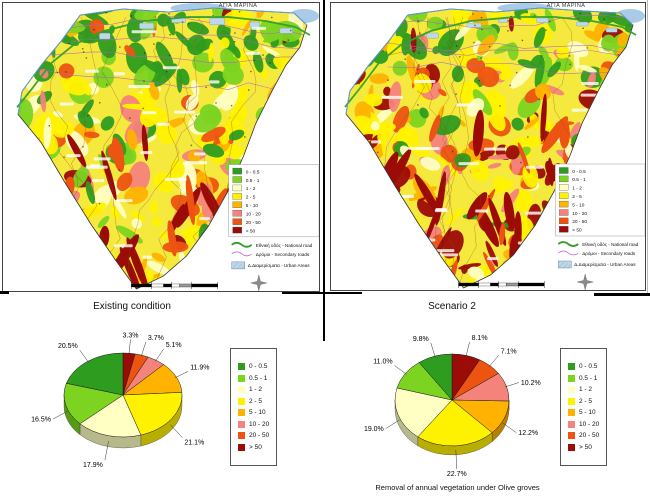 The width and height of the screenshot is (650, 501). Describe the element at coordinates (162, 61) in the screenshot. I see `coastline` at that location.